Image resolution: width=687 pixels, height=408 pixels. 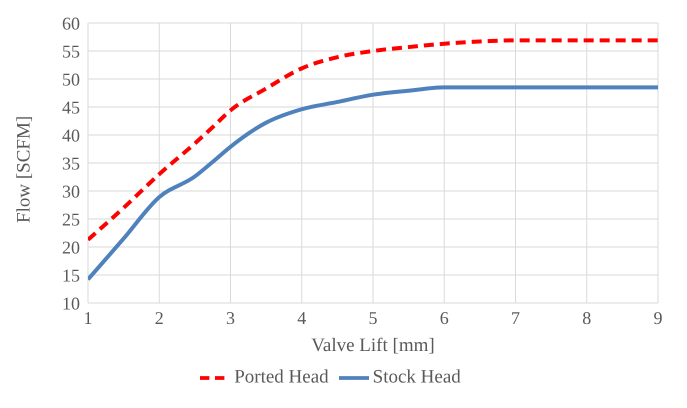 I want to click on legend-label: Stock Head, so click(x=416, y=377).